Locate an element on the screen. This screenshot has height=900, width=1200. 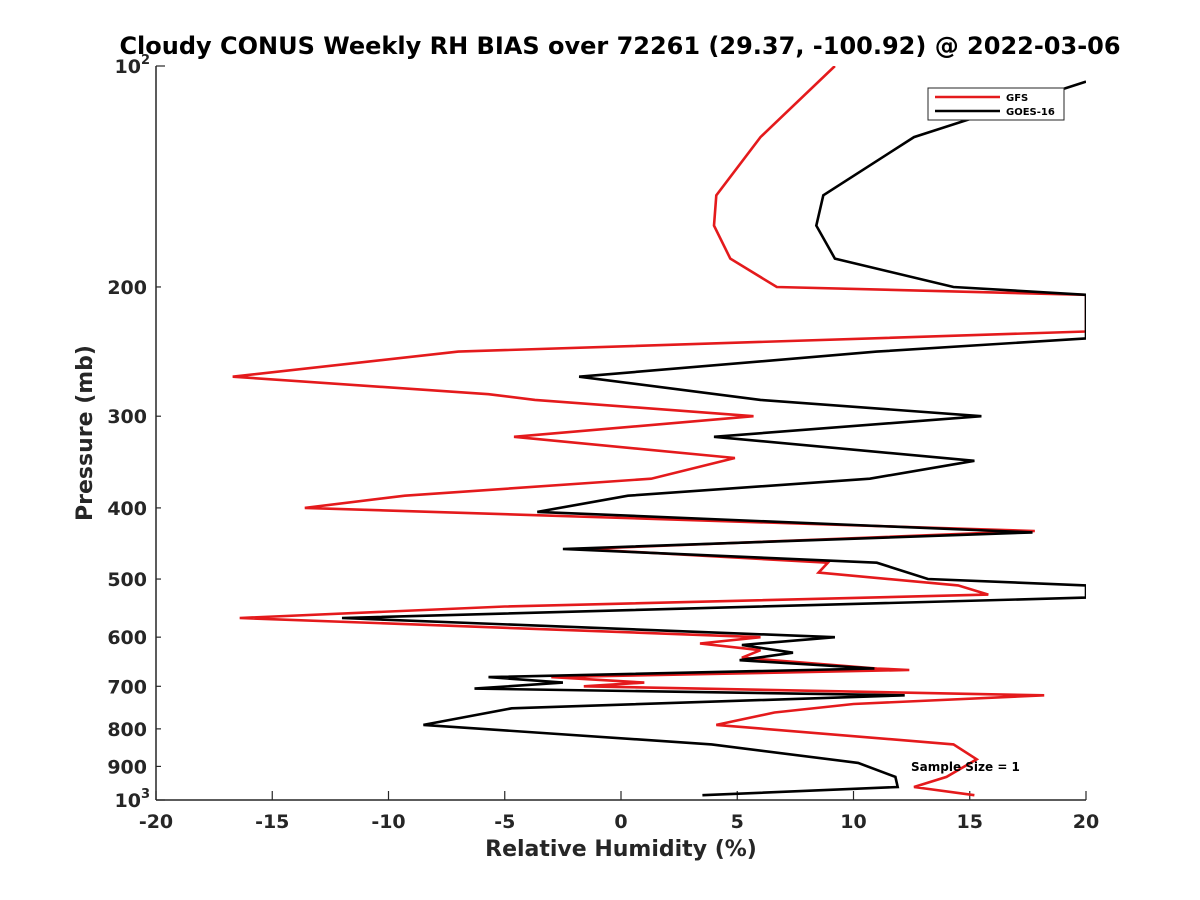
x-tick-label: -10 is located at coordinates (388, 822).